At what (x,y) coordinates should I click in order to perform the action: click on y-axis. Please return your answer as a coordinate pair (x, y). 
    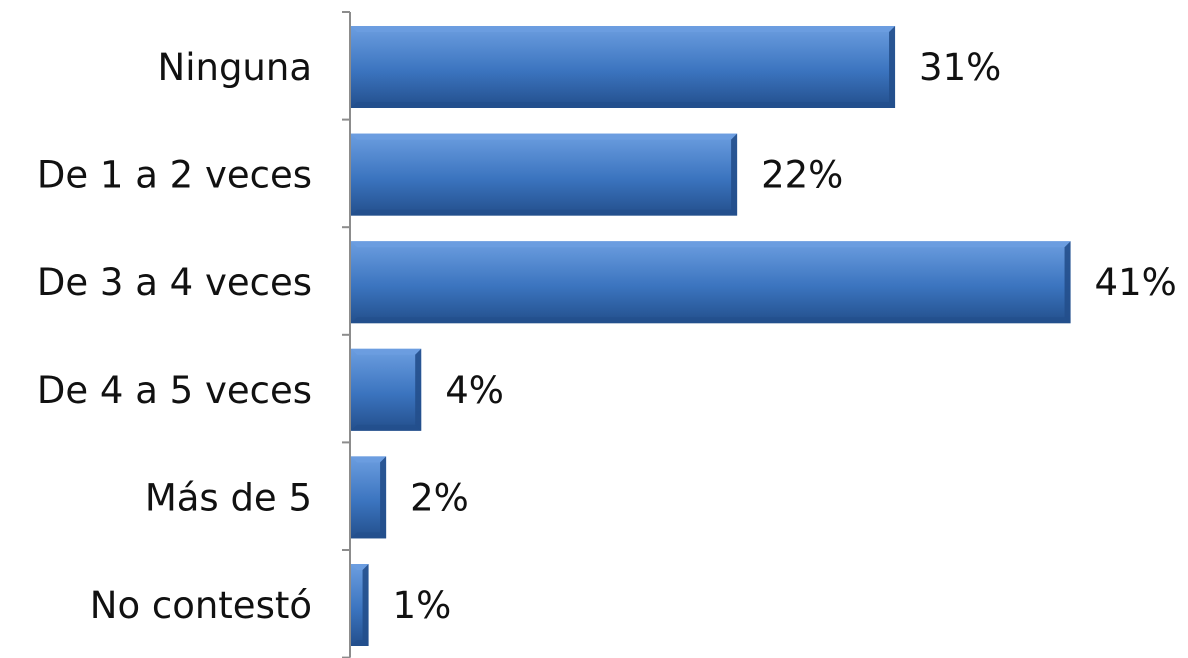
    Looking at the image, I should click on (346, 334).